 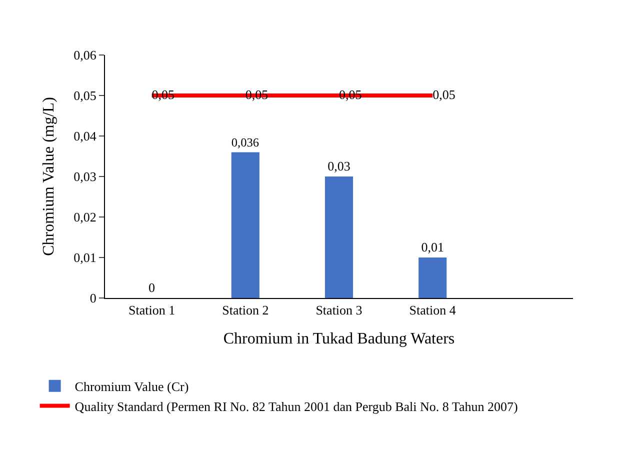 I want to click on x-tick-label: Station 4, so click(x=432, y=310).